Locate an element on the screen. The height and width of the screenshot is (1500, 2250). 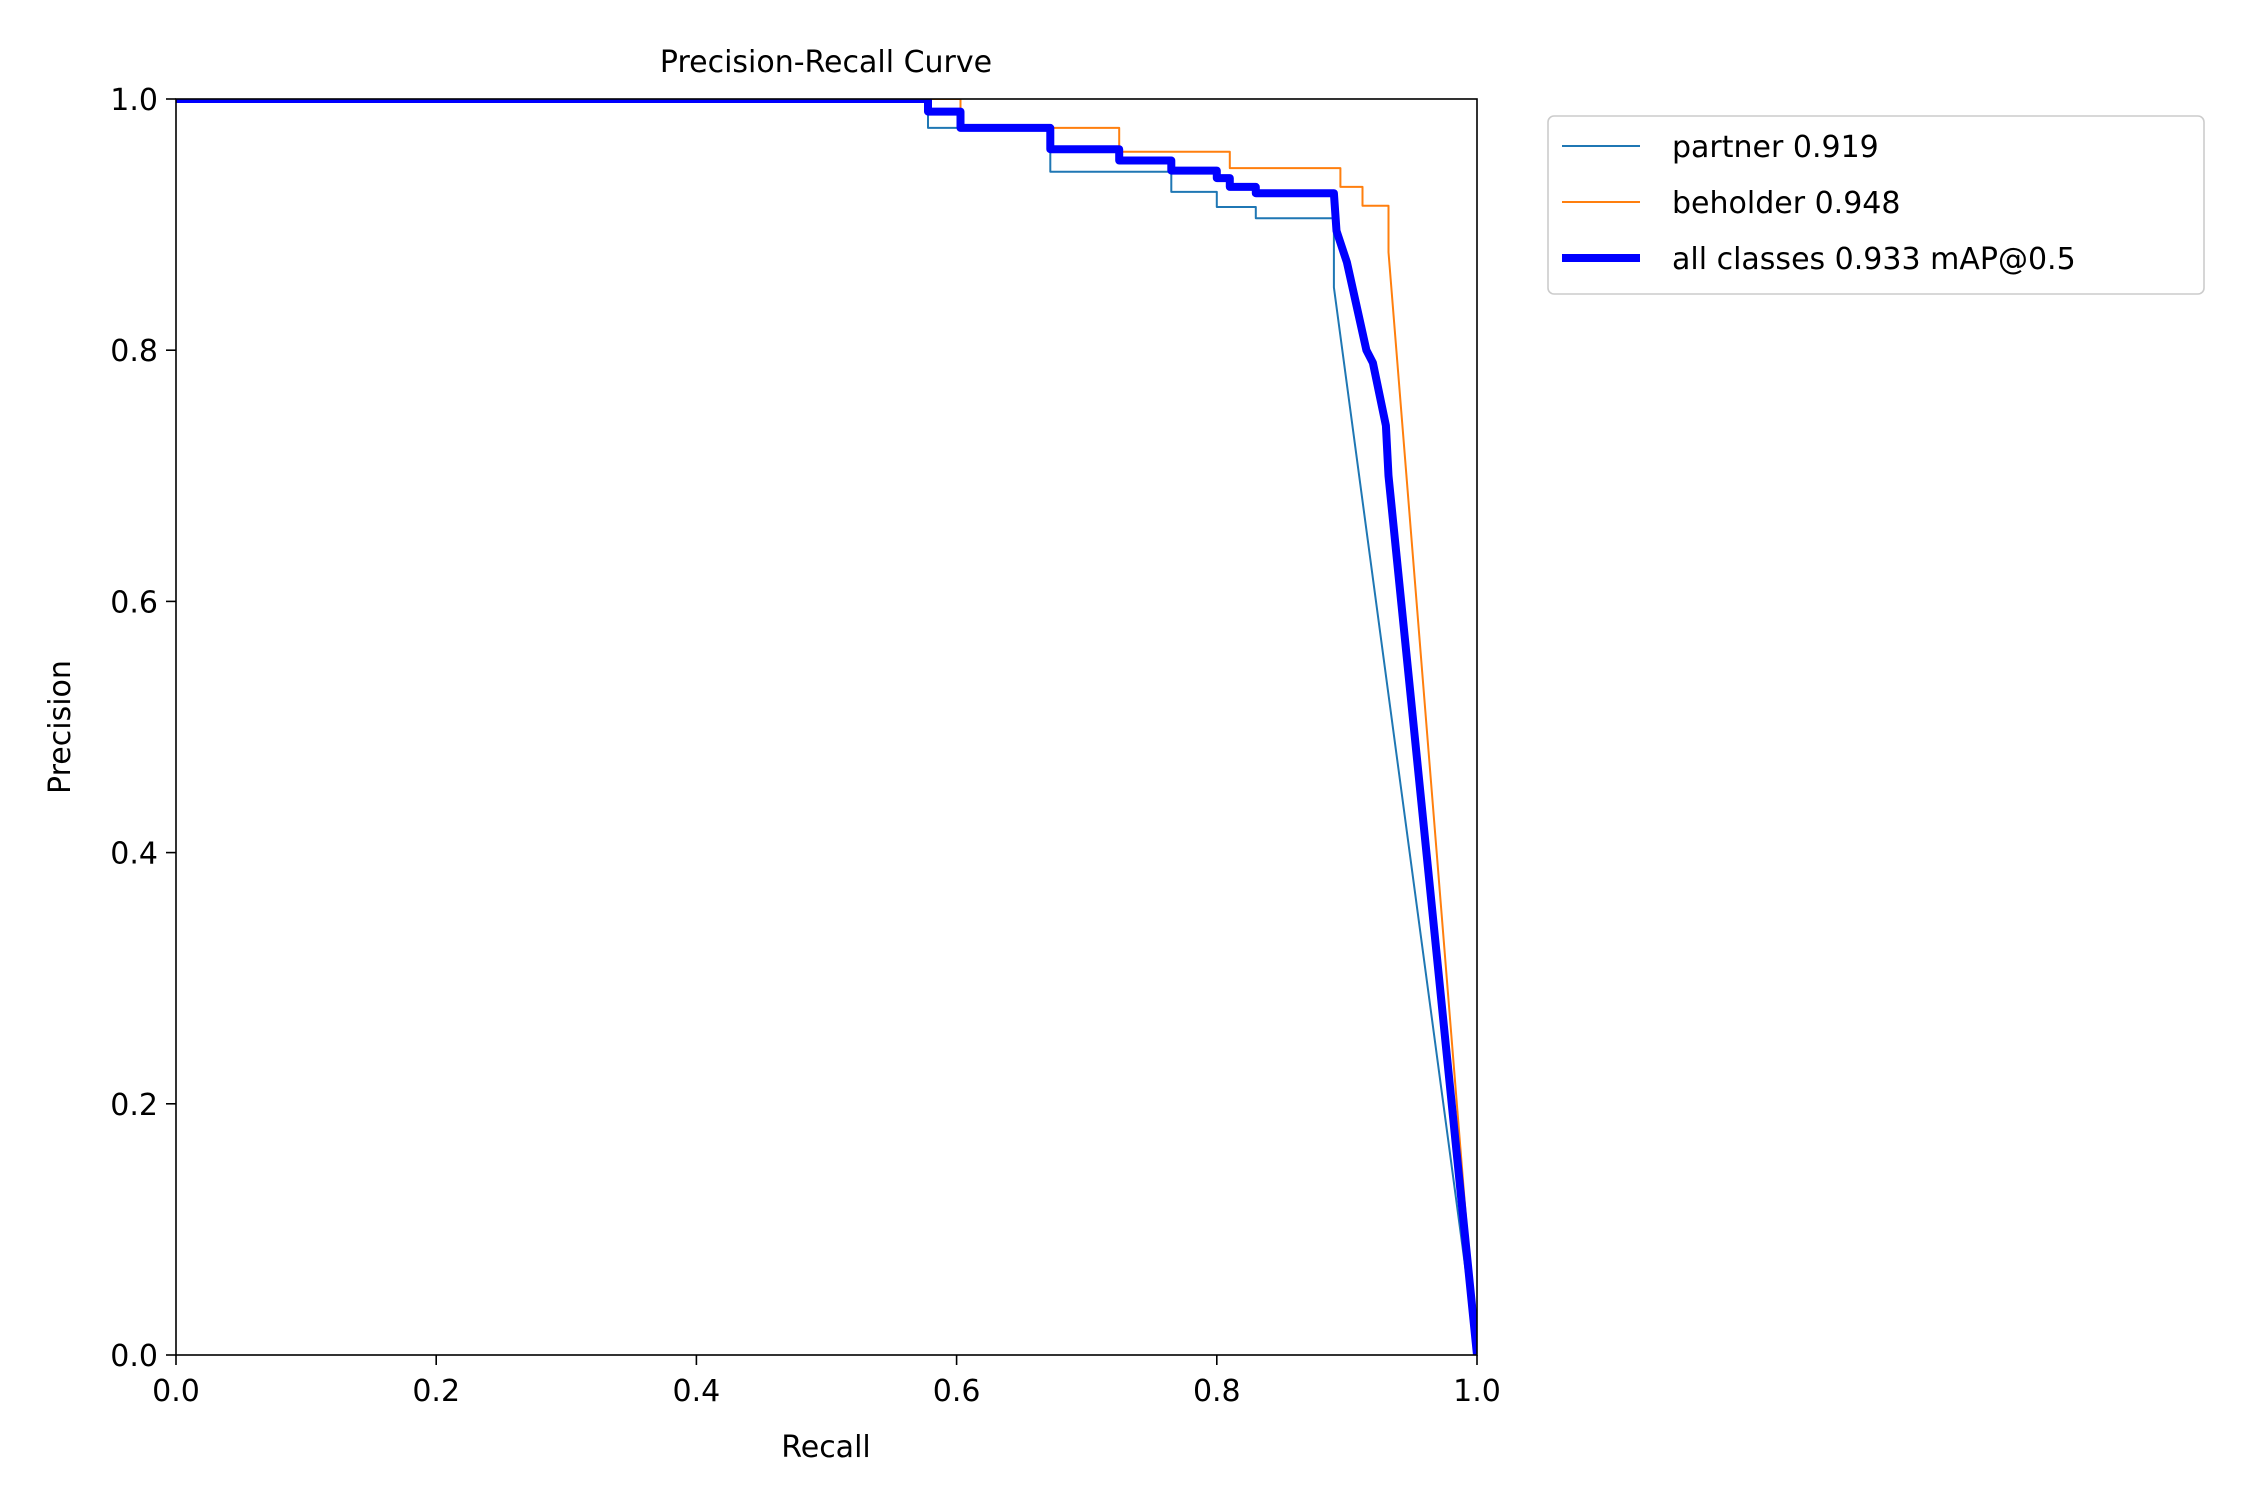
y-axis-ticks: 0.0 0.2 0.4 0.6 0.8 1.0 is located at coordinates (143, 728).